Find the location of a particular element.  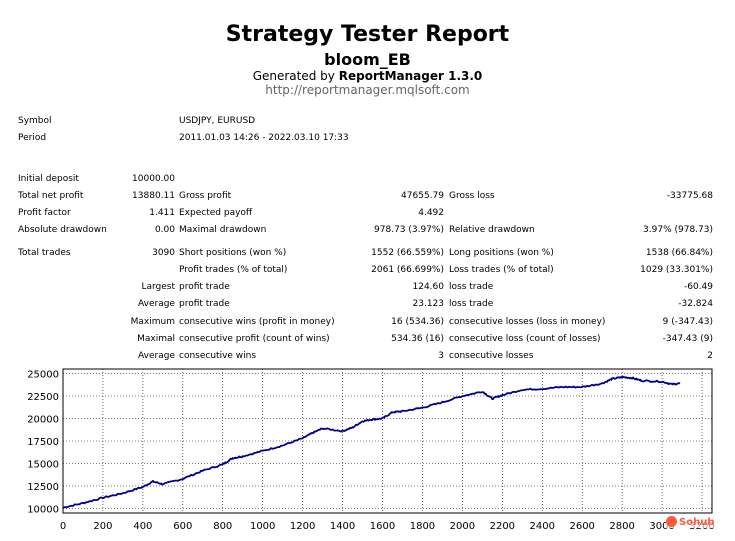

y-tick-label: 12500 is located at coordinates (43, 487).